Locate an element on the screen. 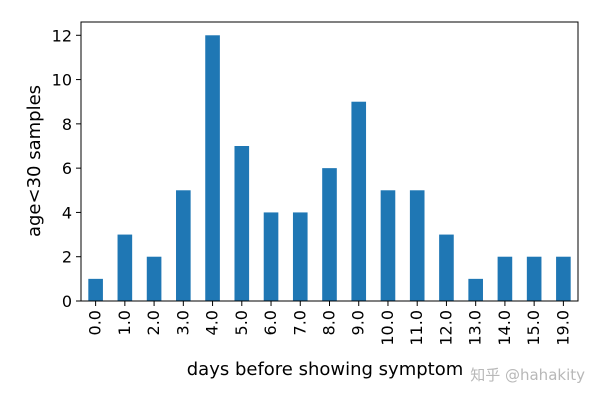 The height and width of the screenshot is (404, 600). x-axis-label: days before showing symptom is located at coordinates (325, 369).